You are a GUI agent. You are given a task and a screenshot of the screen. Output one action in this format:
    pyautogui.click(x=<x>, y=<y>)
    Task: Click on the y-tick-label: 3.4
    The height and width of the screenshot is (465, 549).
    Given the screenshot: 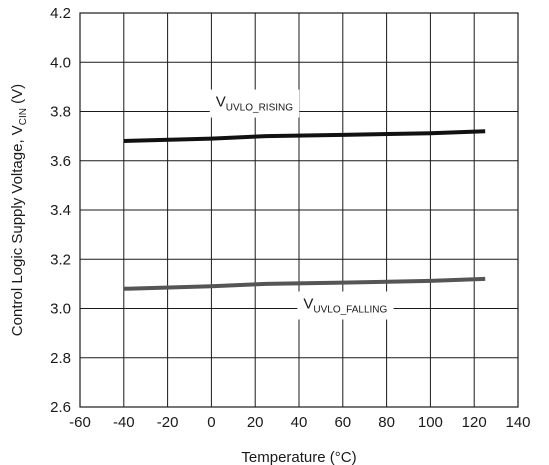 What is the action you would take?
    pyautogui.click(x=60, y=210)
    